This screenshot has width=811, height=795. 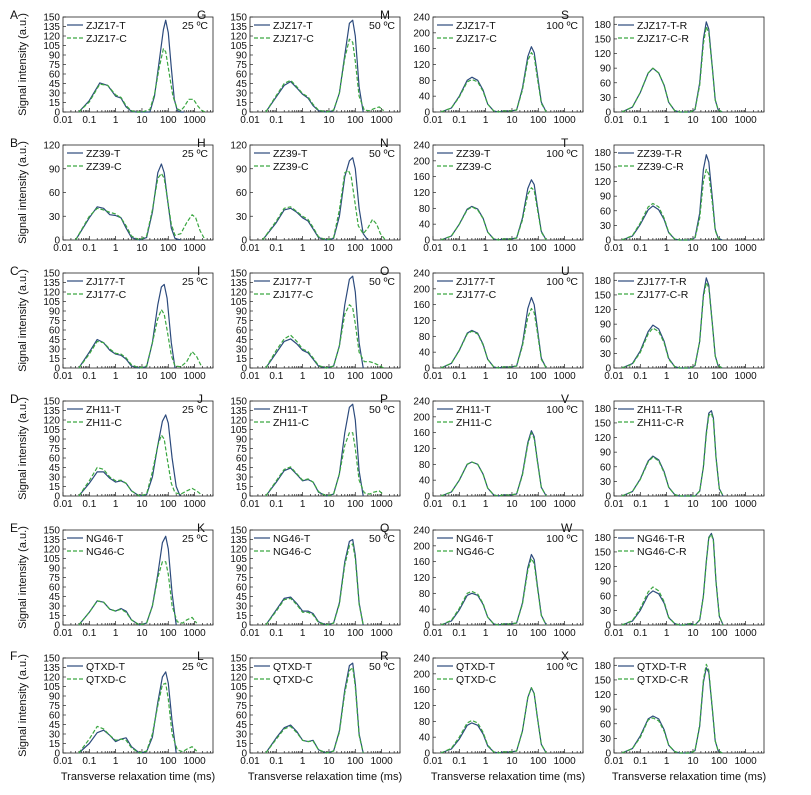 I want to click on legend-label: ZZ39-T, so click(x=473, y=154).